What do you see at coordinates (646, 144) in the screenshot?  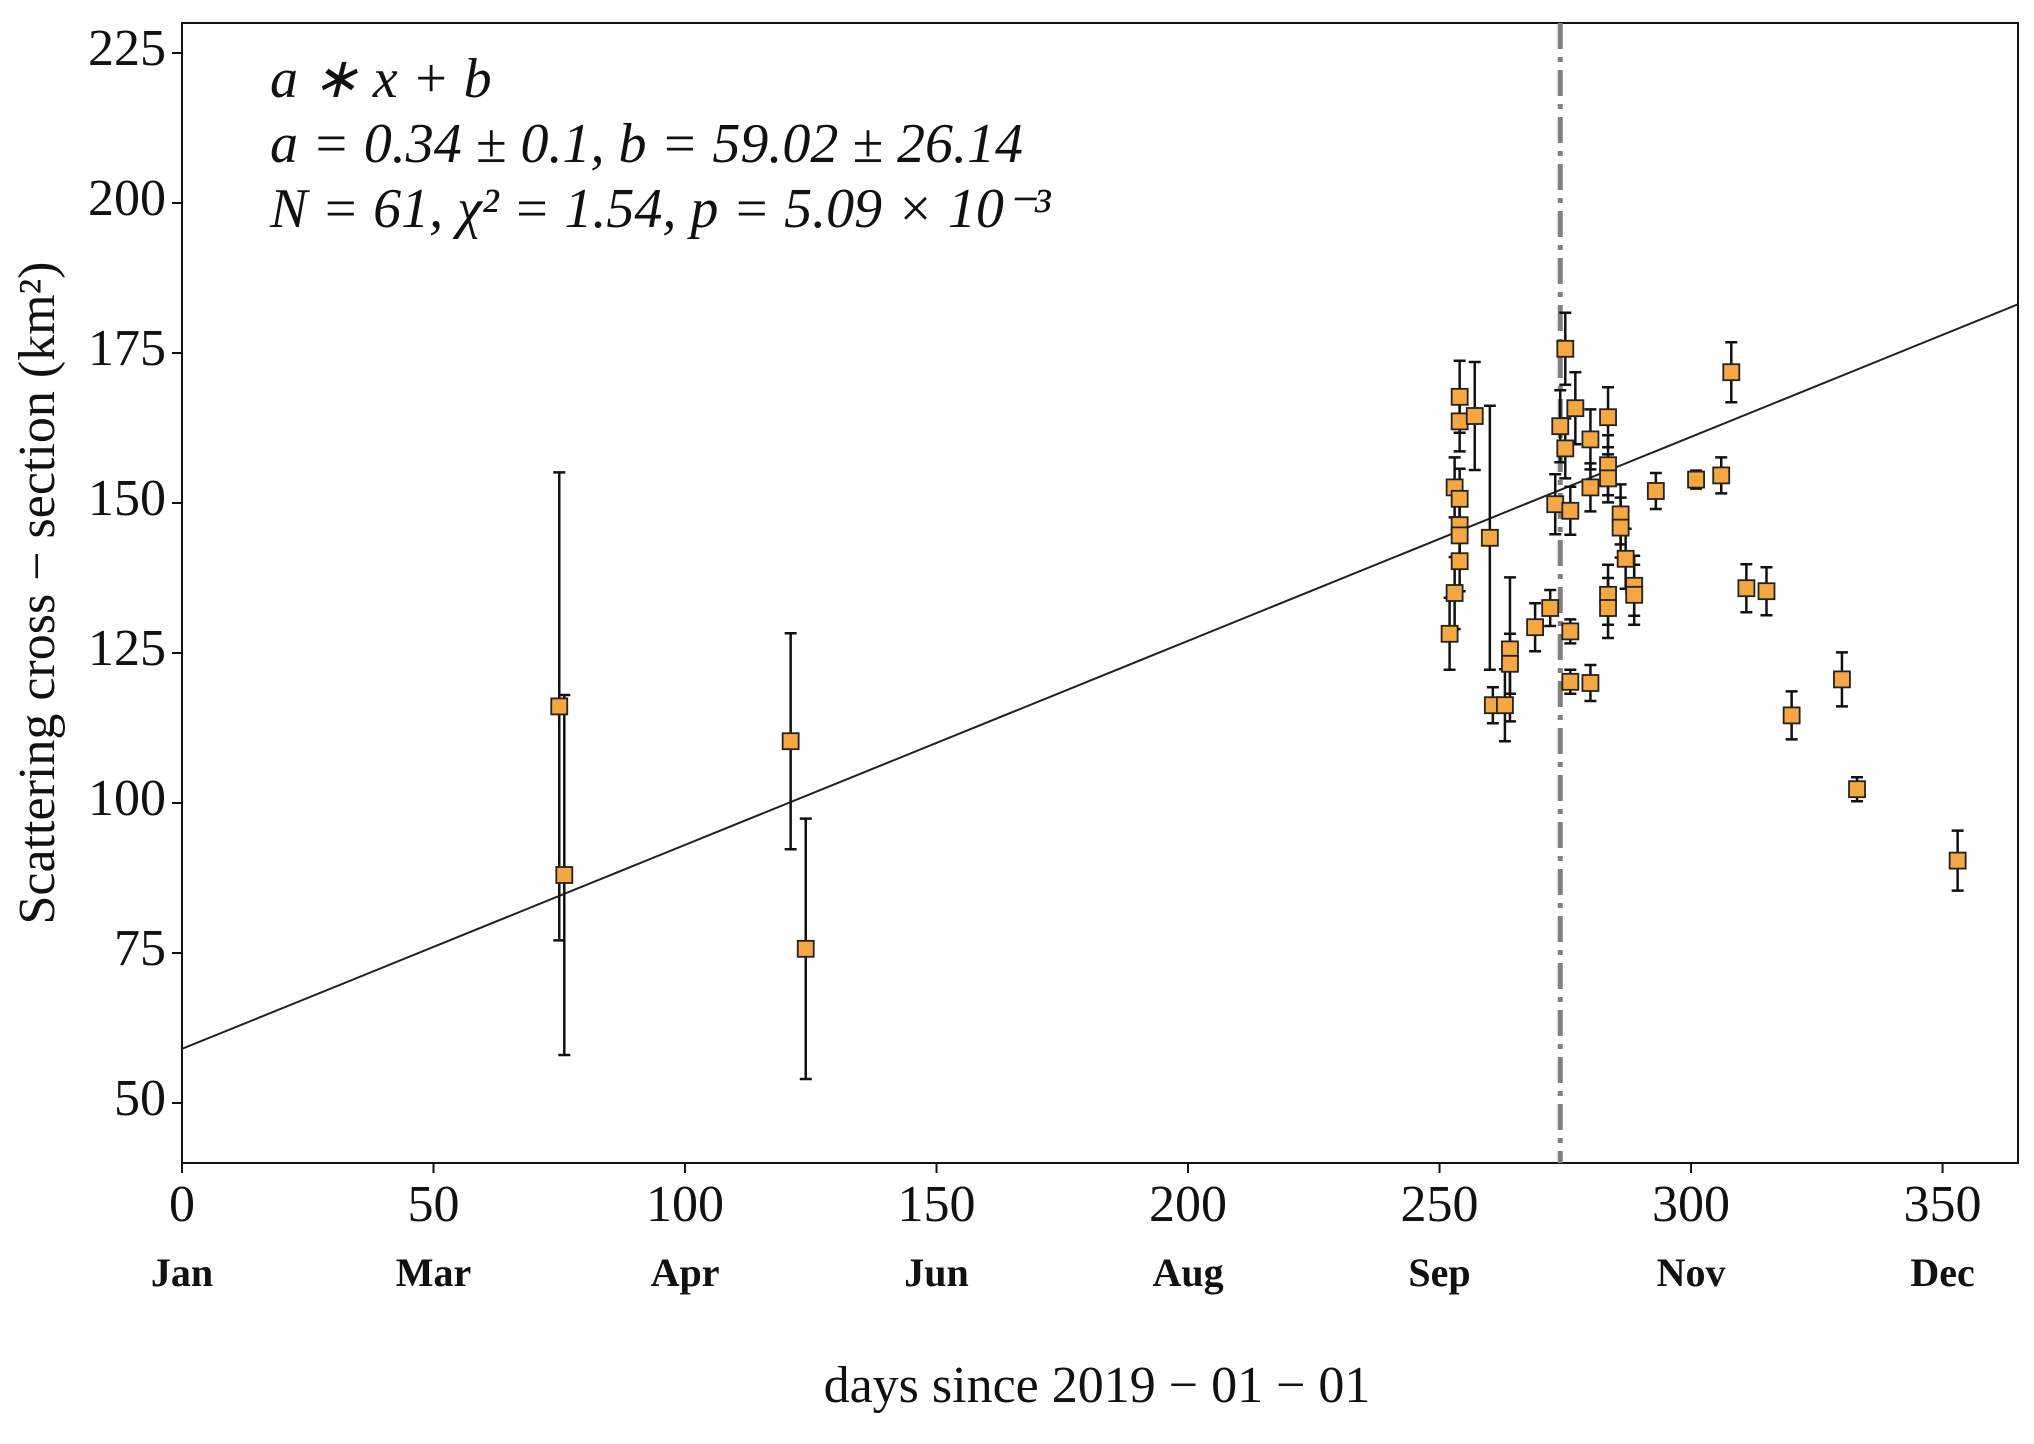 I see `annotation: a = 0.34 ± 0.1, b = 59.02 ± 26.14` at bounding box center [646, 144].